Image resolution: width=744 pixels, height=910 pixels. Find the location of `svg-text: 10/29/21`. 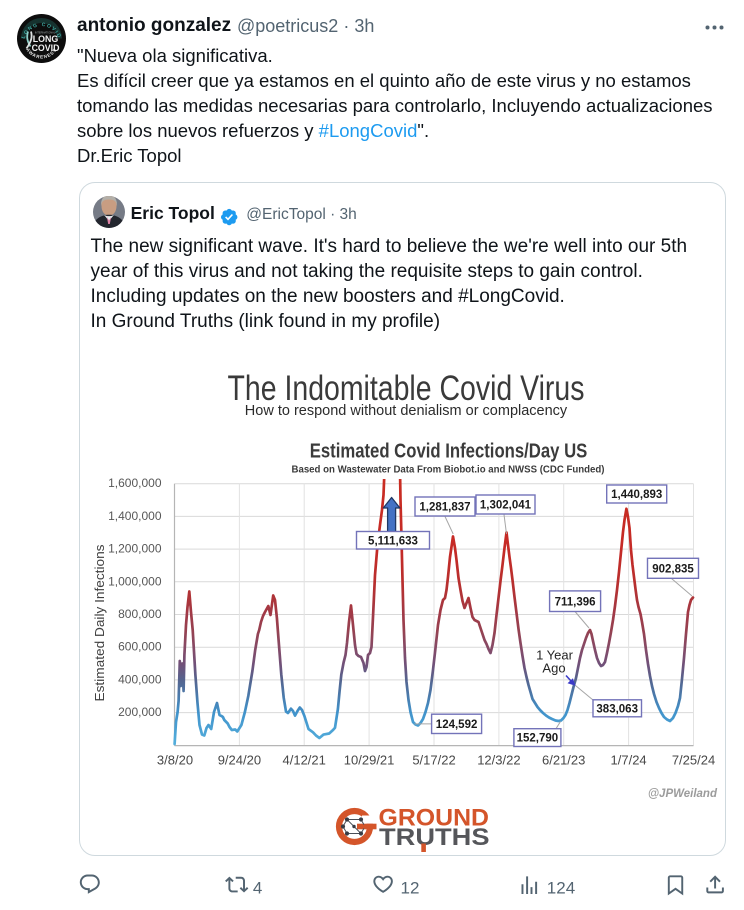

svg-text: 10/29/21 is located at coordinates (369, 760).